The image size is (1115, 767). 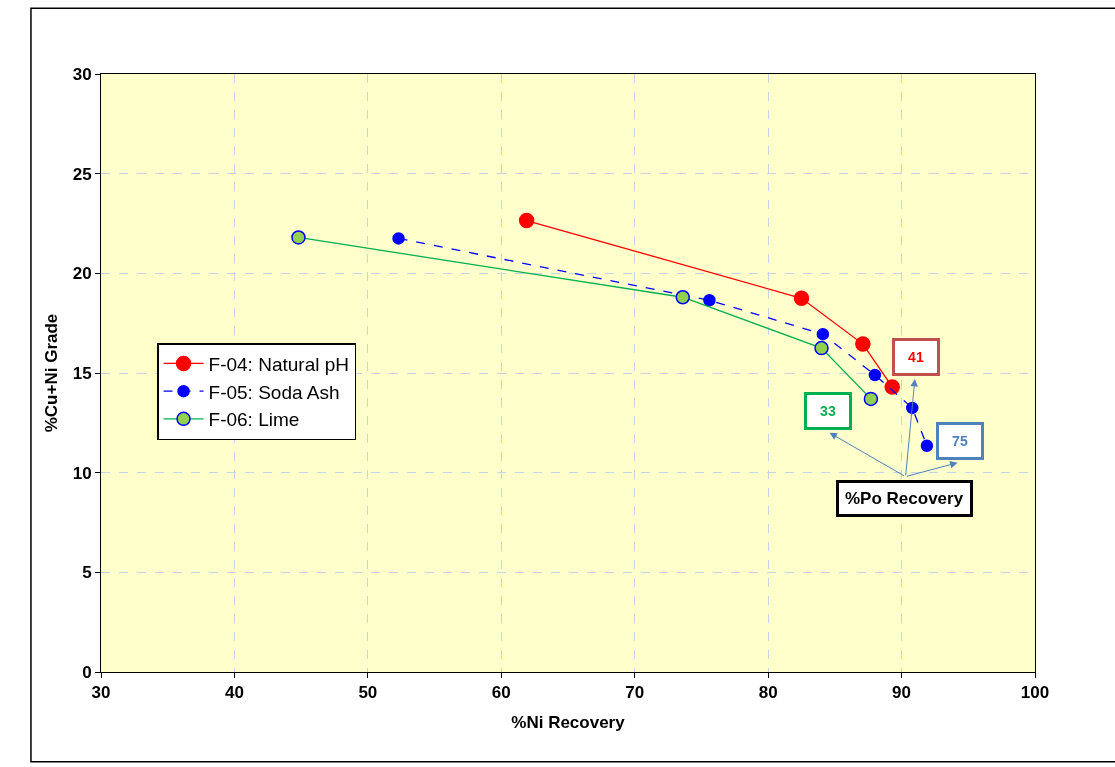 I want to click on x-axis-title: %Ni Recovery, so click(x=568, y=722).